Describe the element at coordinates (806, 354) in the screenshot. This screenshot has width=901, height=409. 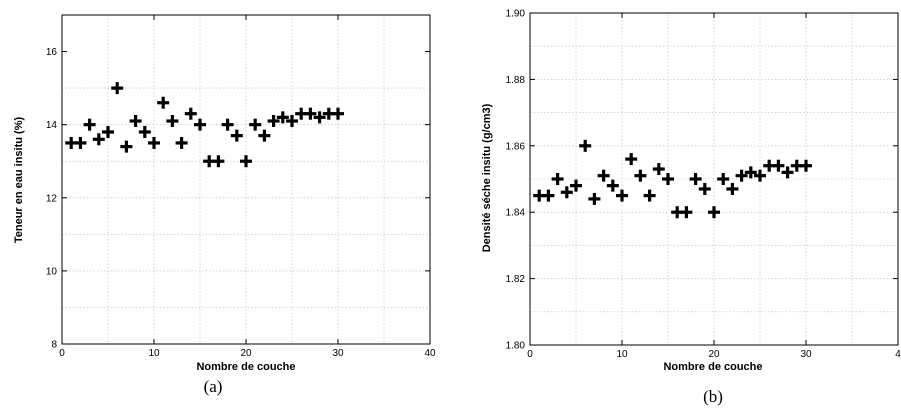
I see `chart-b-x-tick-label: 30` at that location.